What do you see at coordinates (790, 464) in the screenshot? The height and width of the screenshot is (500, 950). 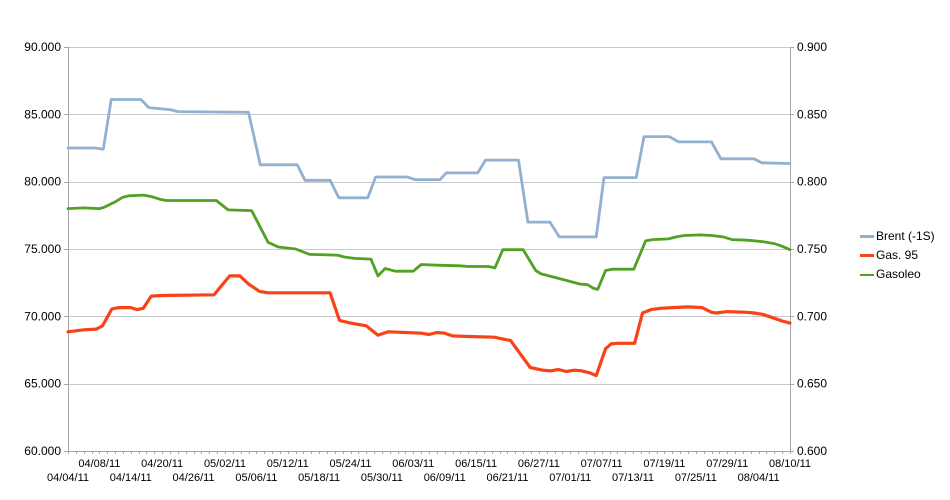 I see `x-axis-label: 08/10/11` at bounding box center [790, 464].